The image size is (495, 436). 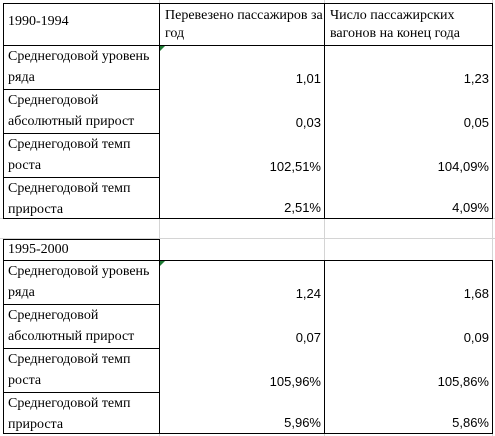 I want to click on value-cell: 0,09, so click(x=408, y=337).